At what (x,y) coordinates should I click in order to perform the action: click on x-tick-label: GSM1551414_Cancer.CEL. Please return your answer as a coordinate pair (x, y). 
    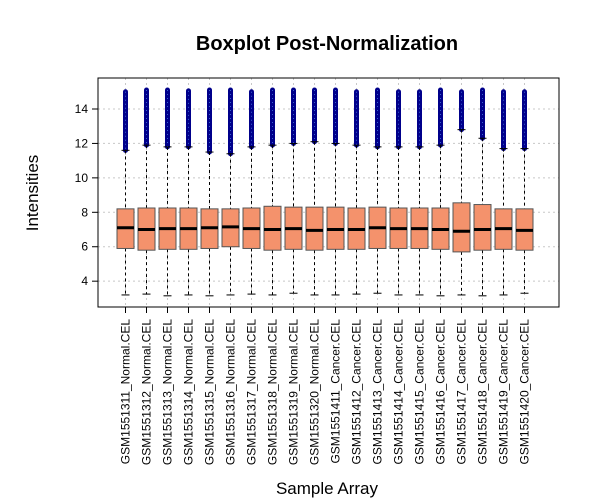
    Looking at the image, I should click on (399, 392).